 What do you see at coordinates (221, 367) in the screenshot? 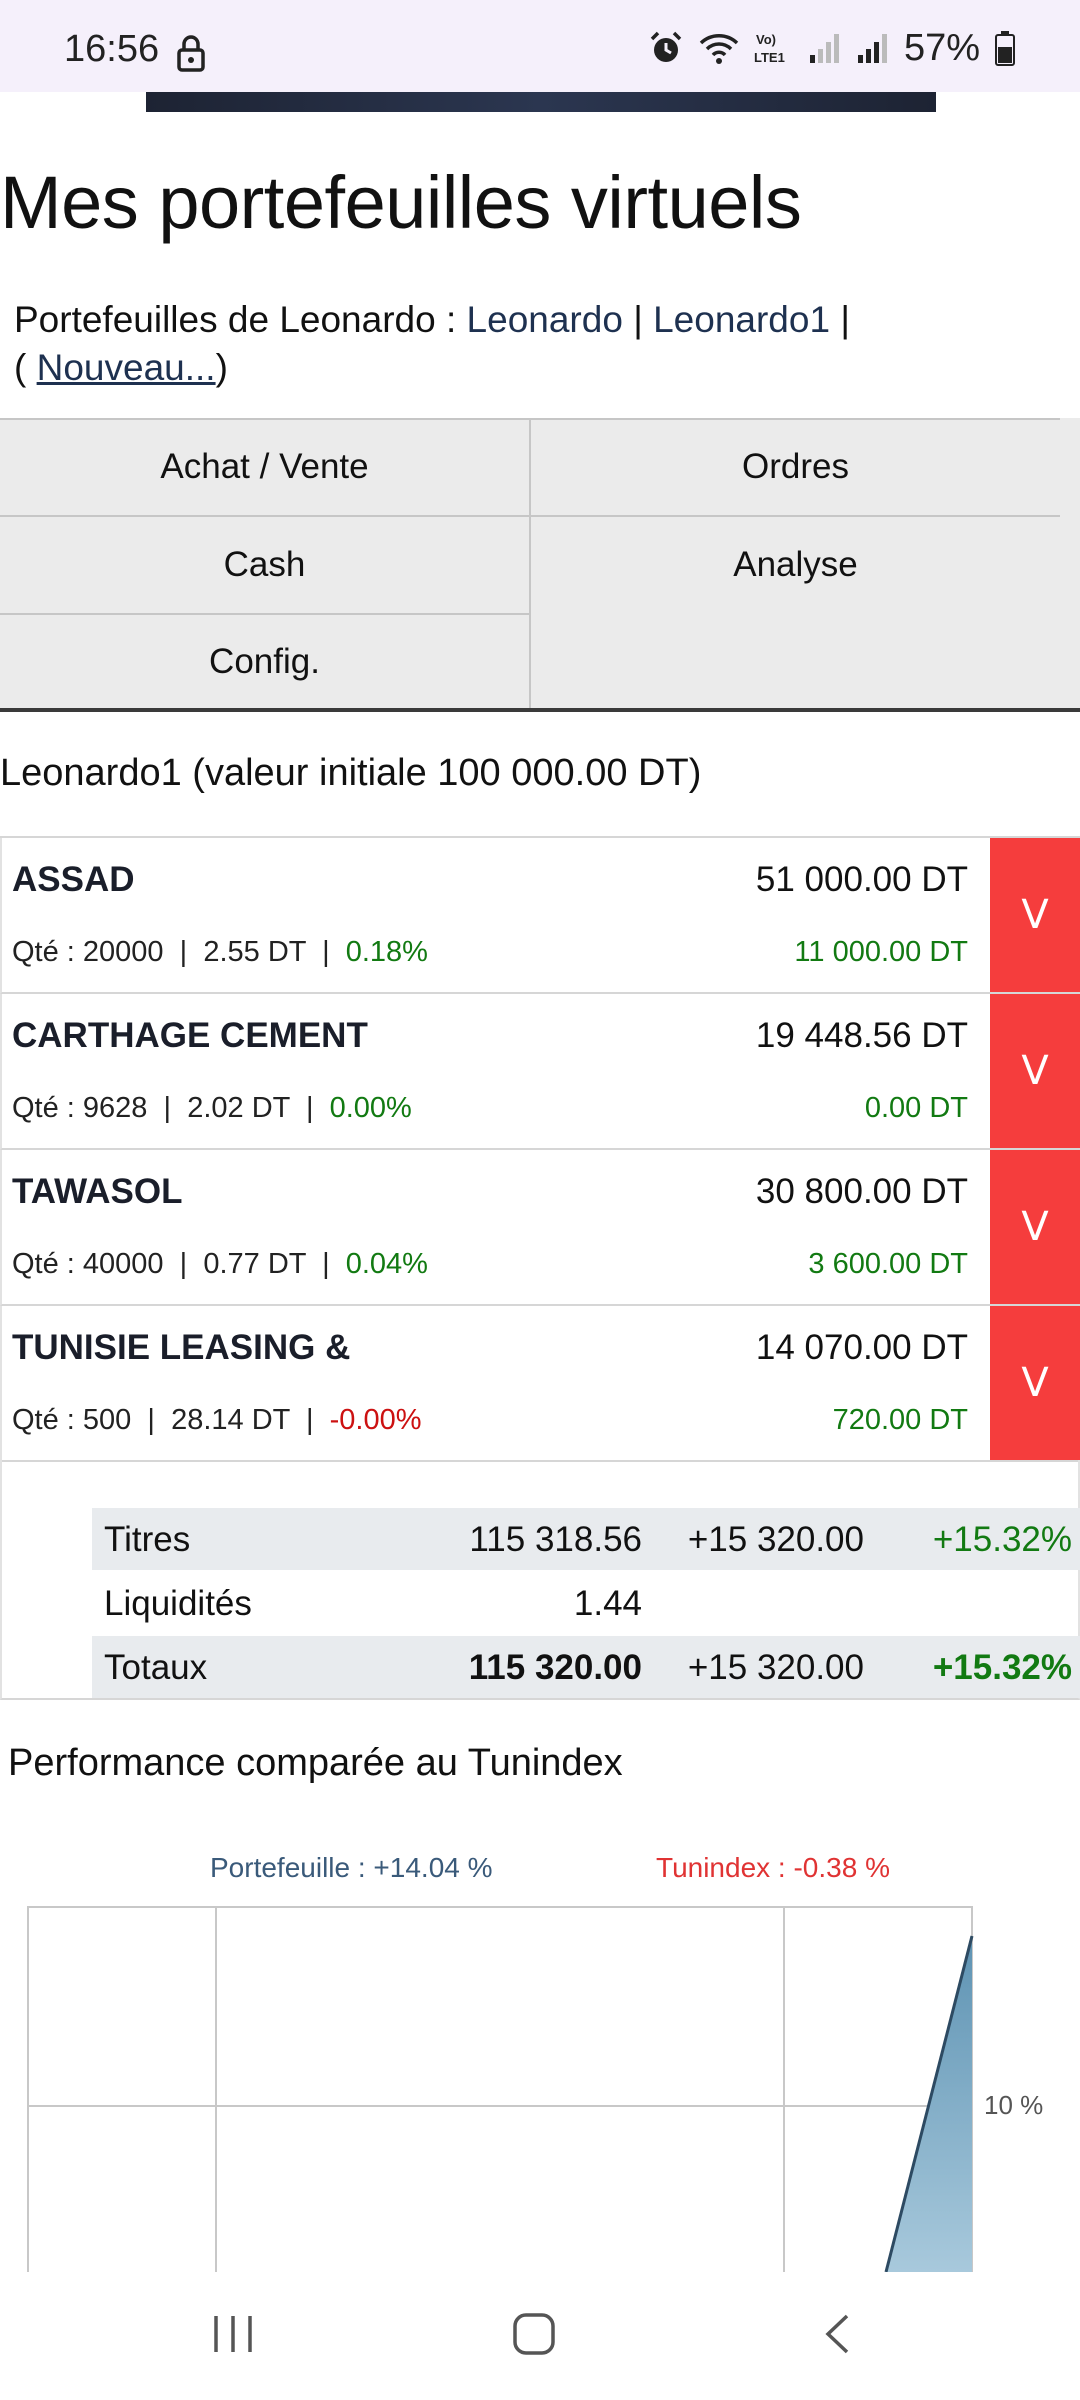
I see `new-paren-close: )` at bounding box center [221, 367].